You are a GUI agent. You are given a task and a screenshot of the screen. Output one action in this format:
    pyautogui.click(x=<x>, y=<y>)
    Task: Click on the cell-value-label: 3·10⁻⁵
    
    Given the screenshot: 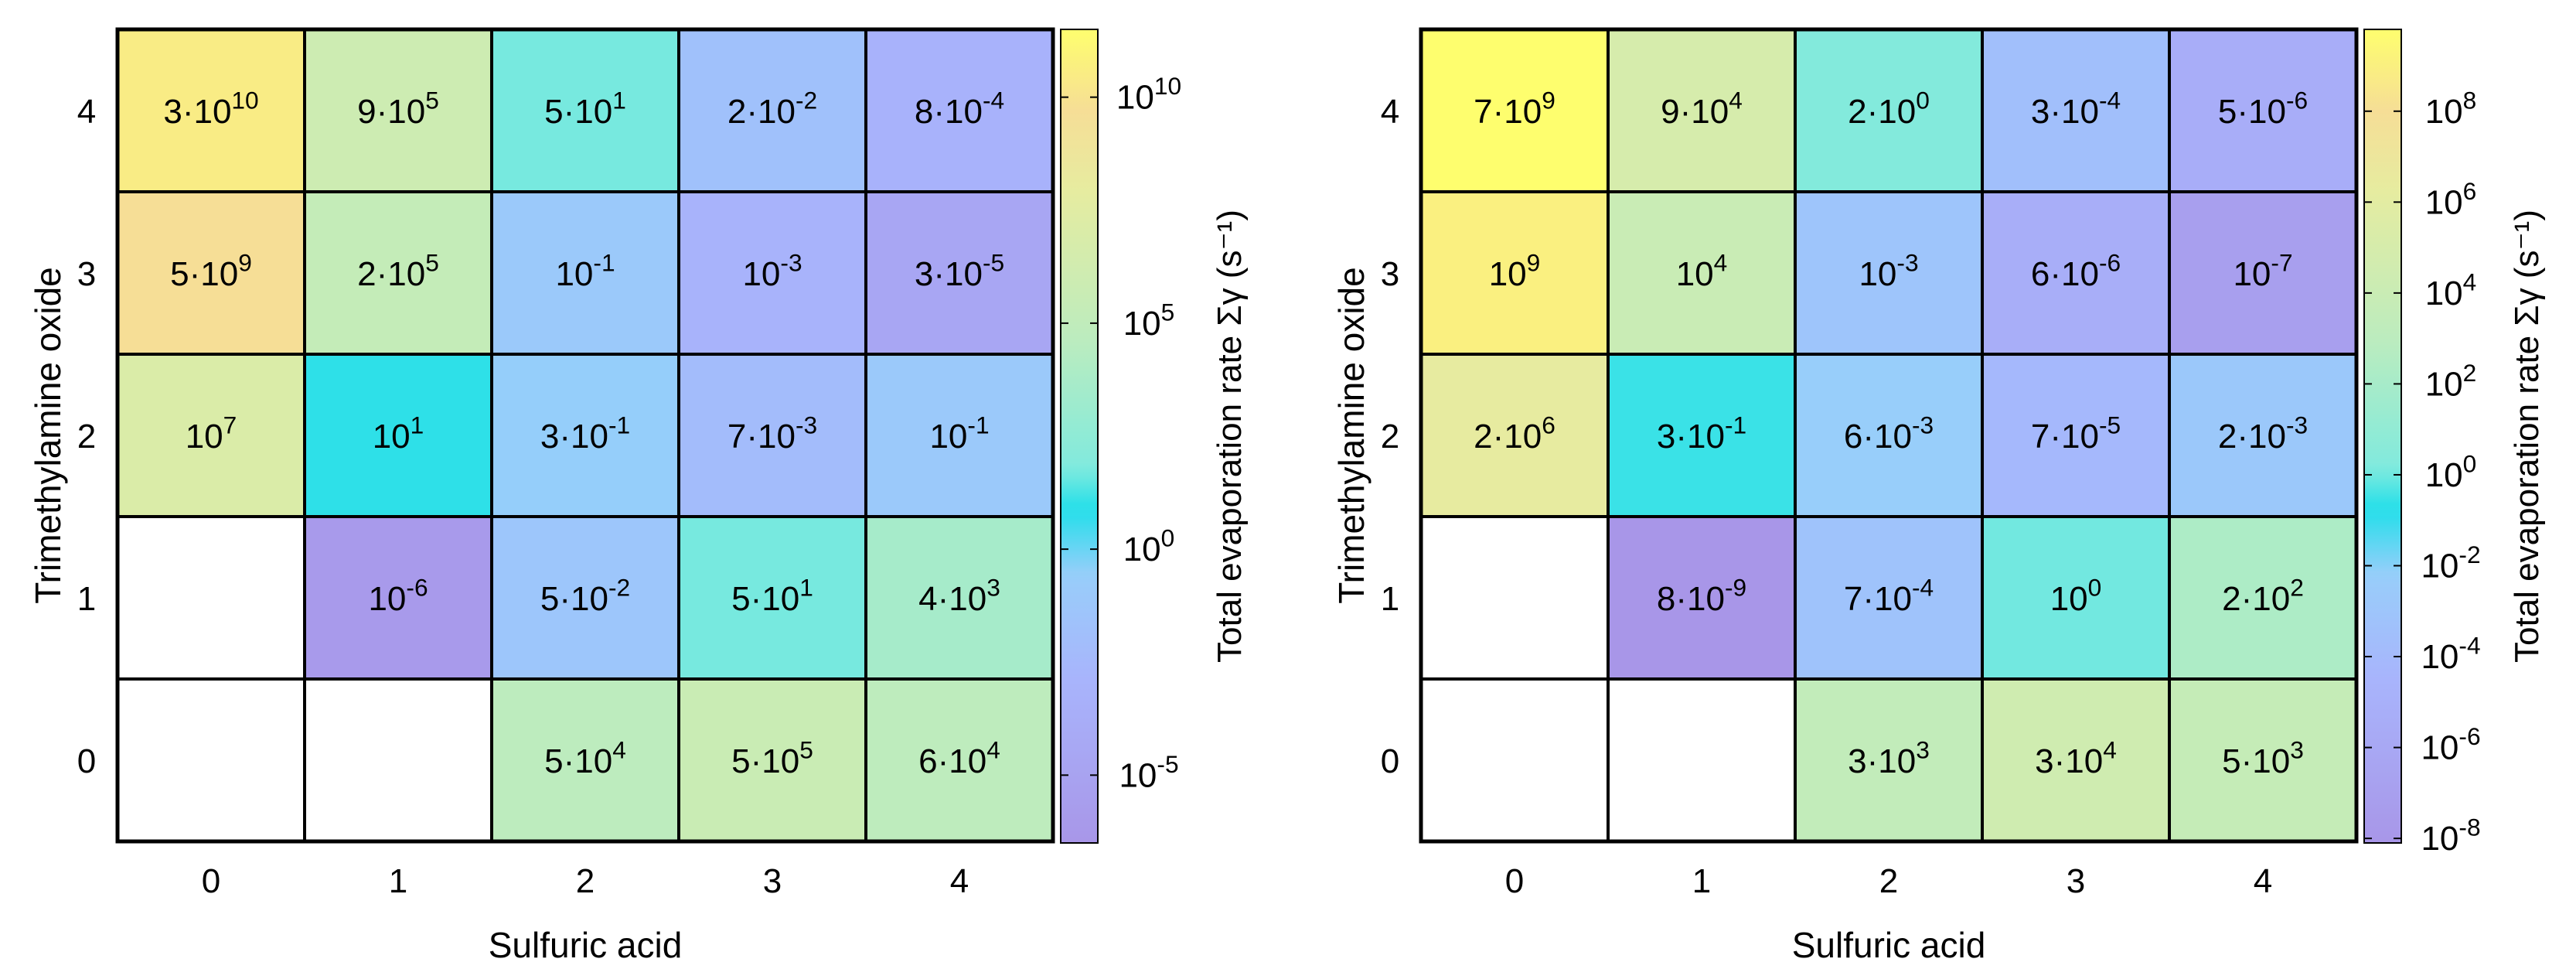 What is the action you would take?
    pyautogui.click(x=959, y=271)
    